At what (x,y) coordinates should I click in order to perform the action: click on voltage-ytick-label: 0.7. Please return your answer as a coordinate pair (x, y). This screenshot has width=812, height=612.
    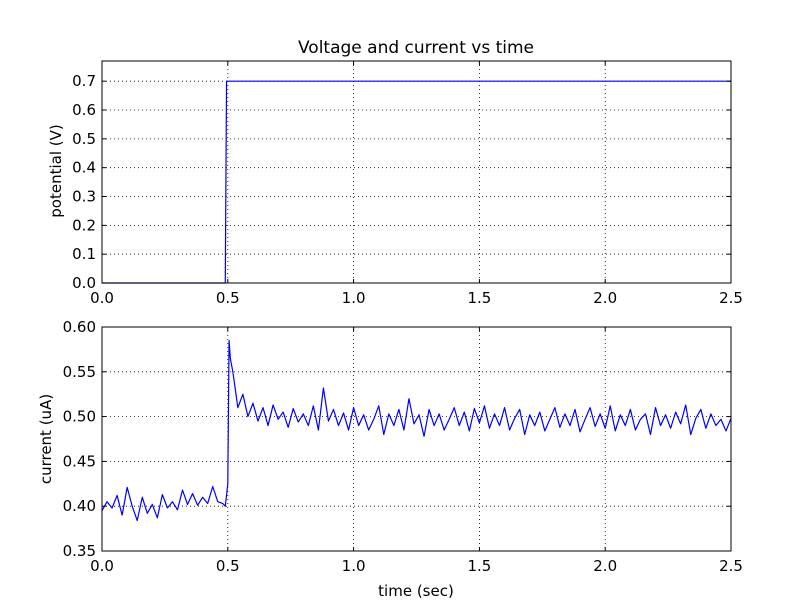
    Looking at the image, I should click on (84, 81).